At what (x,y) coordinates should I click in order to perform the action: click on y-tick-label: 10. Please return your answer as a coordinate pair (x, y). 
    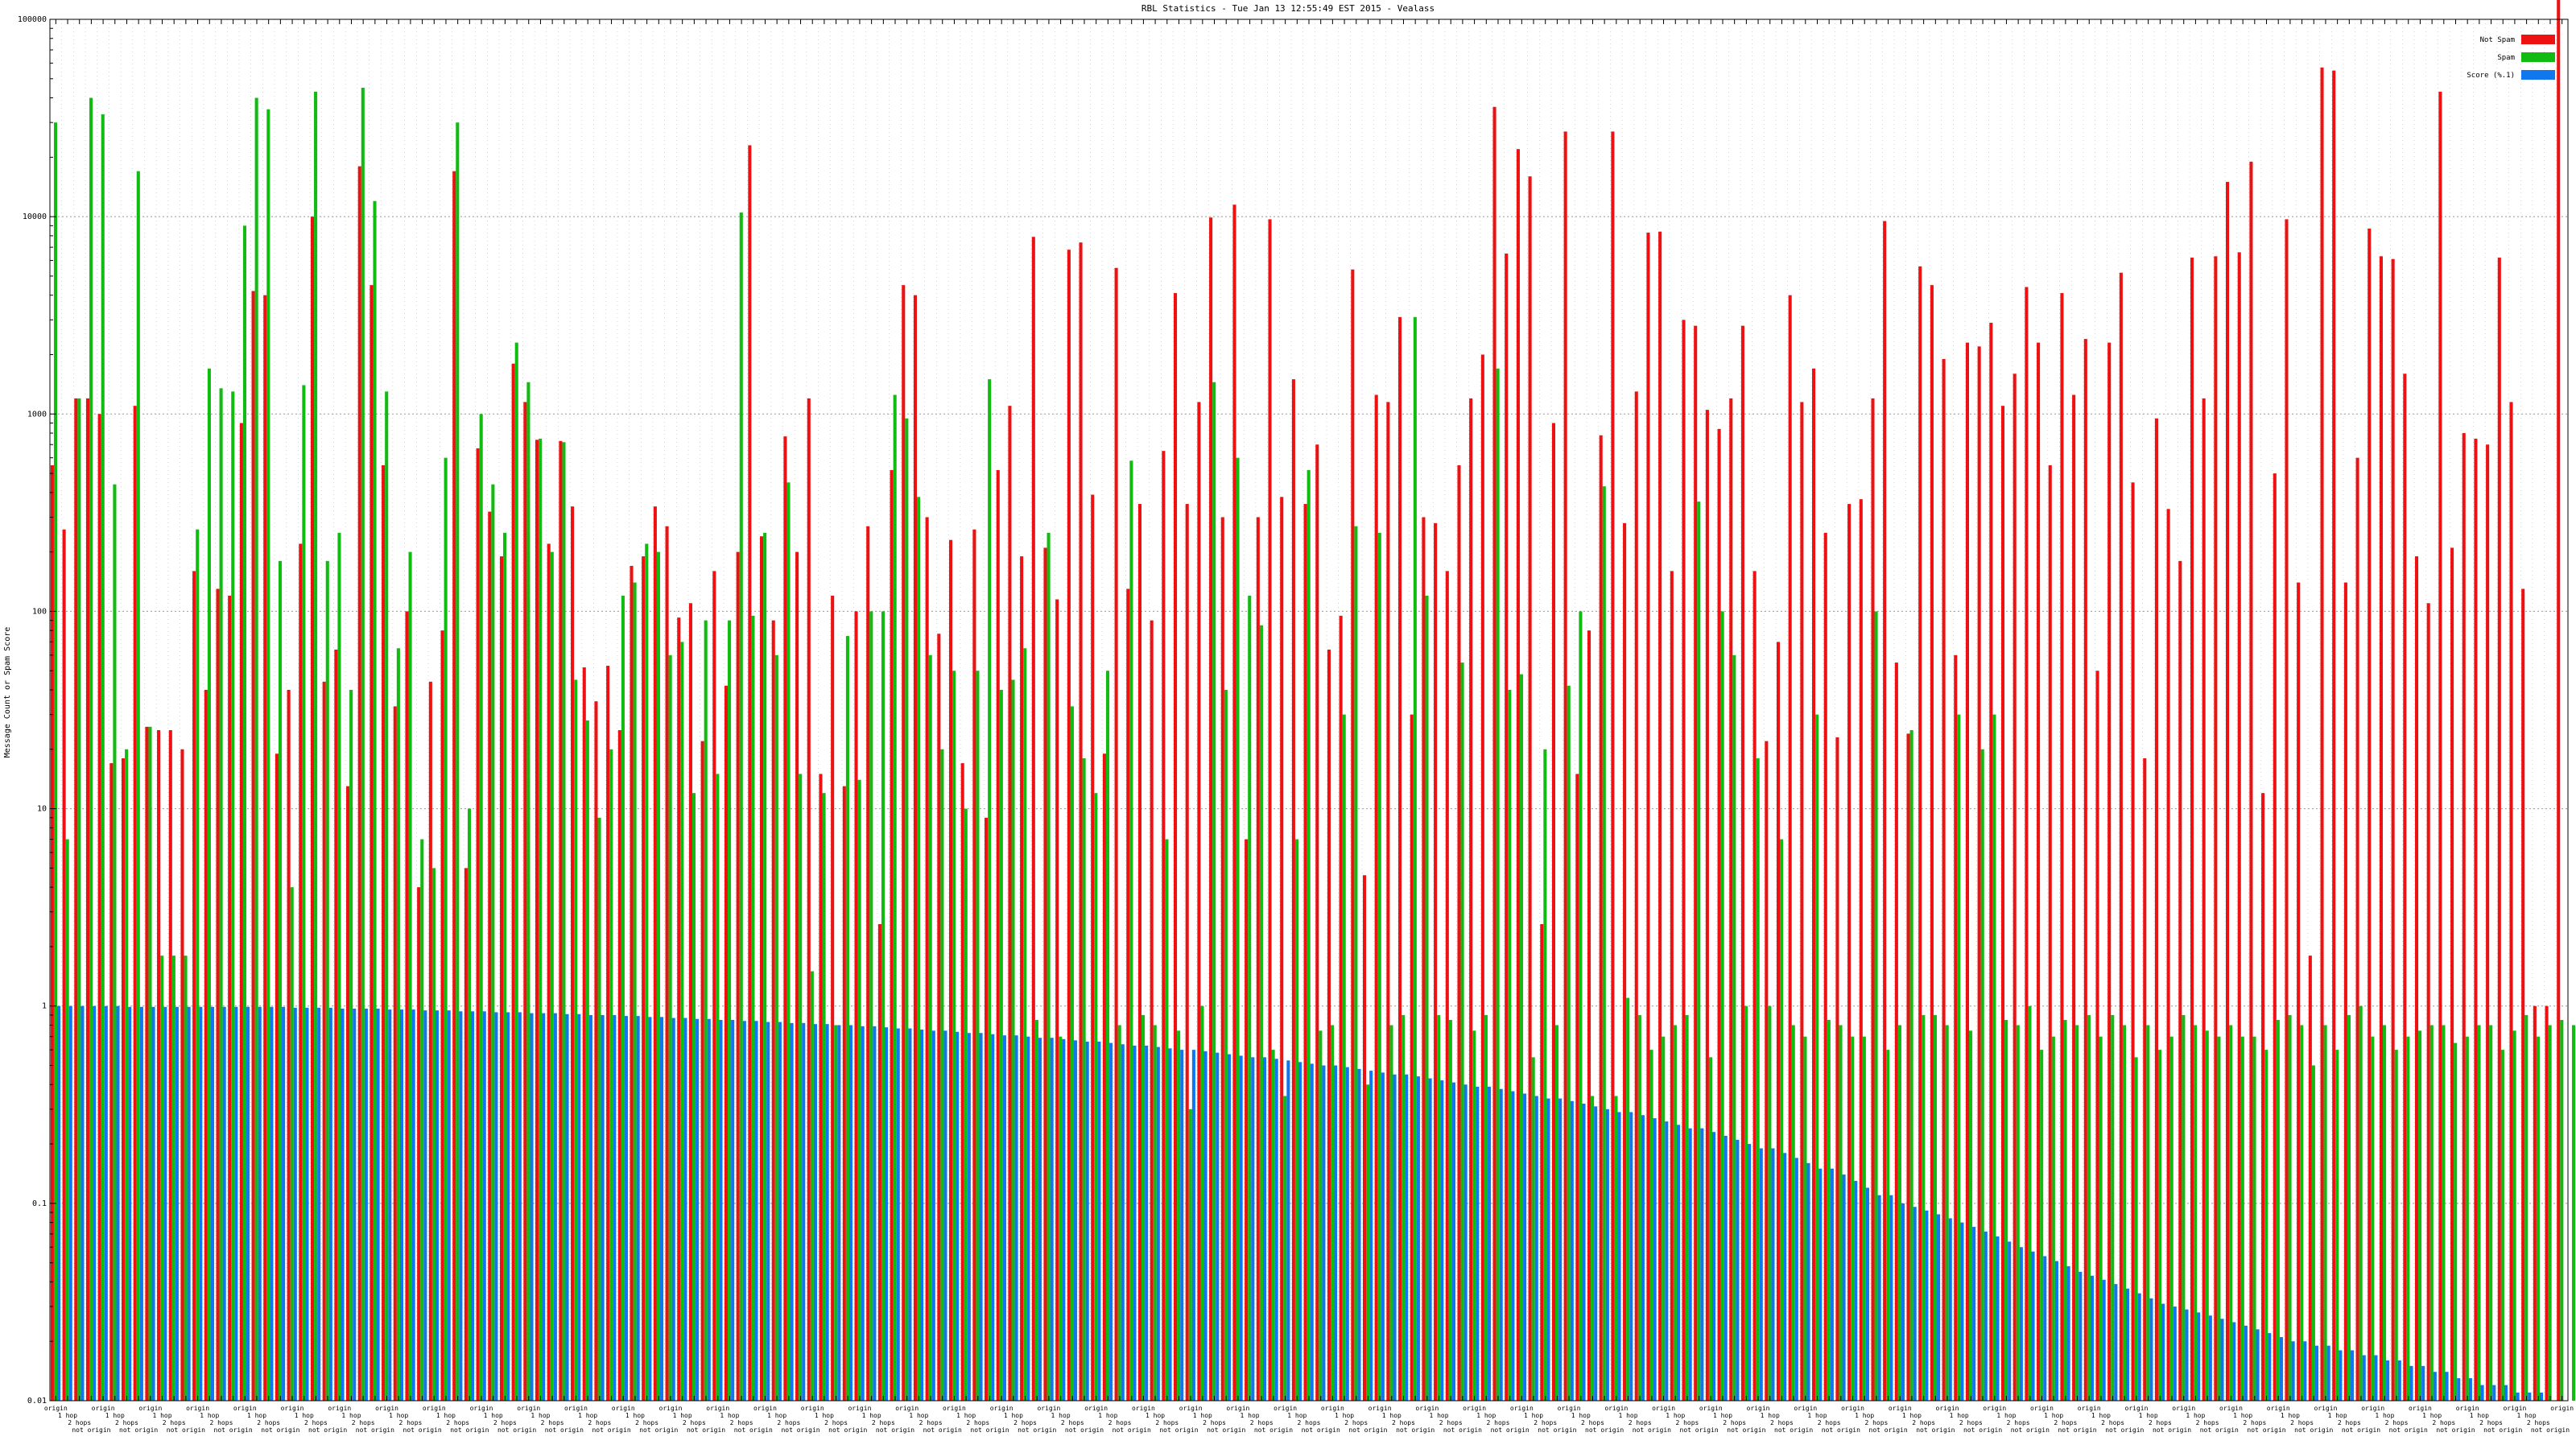
    Looking at the image, I should click on (42, 809).